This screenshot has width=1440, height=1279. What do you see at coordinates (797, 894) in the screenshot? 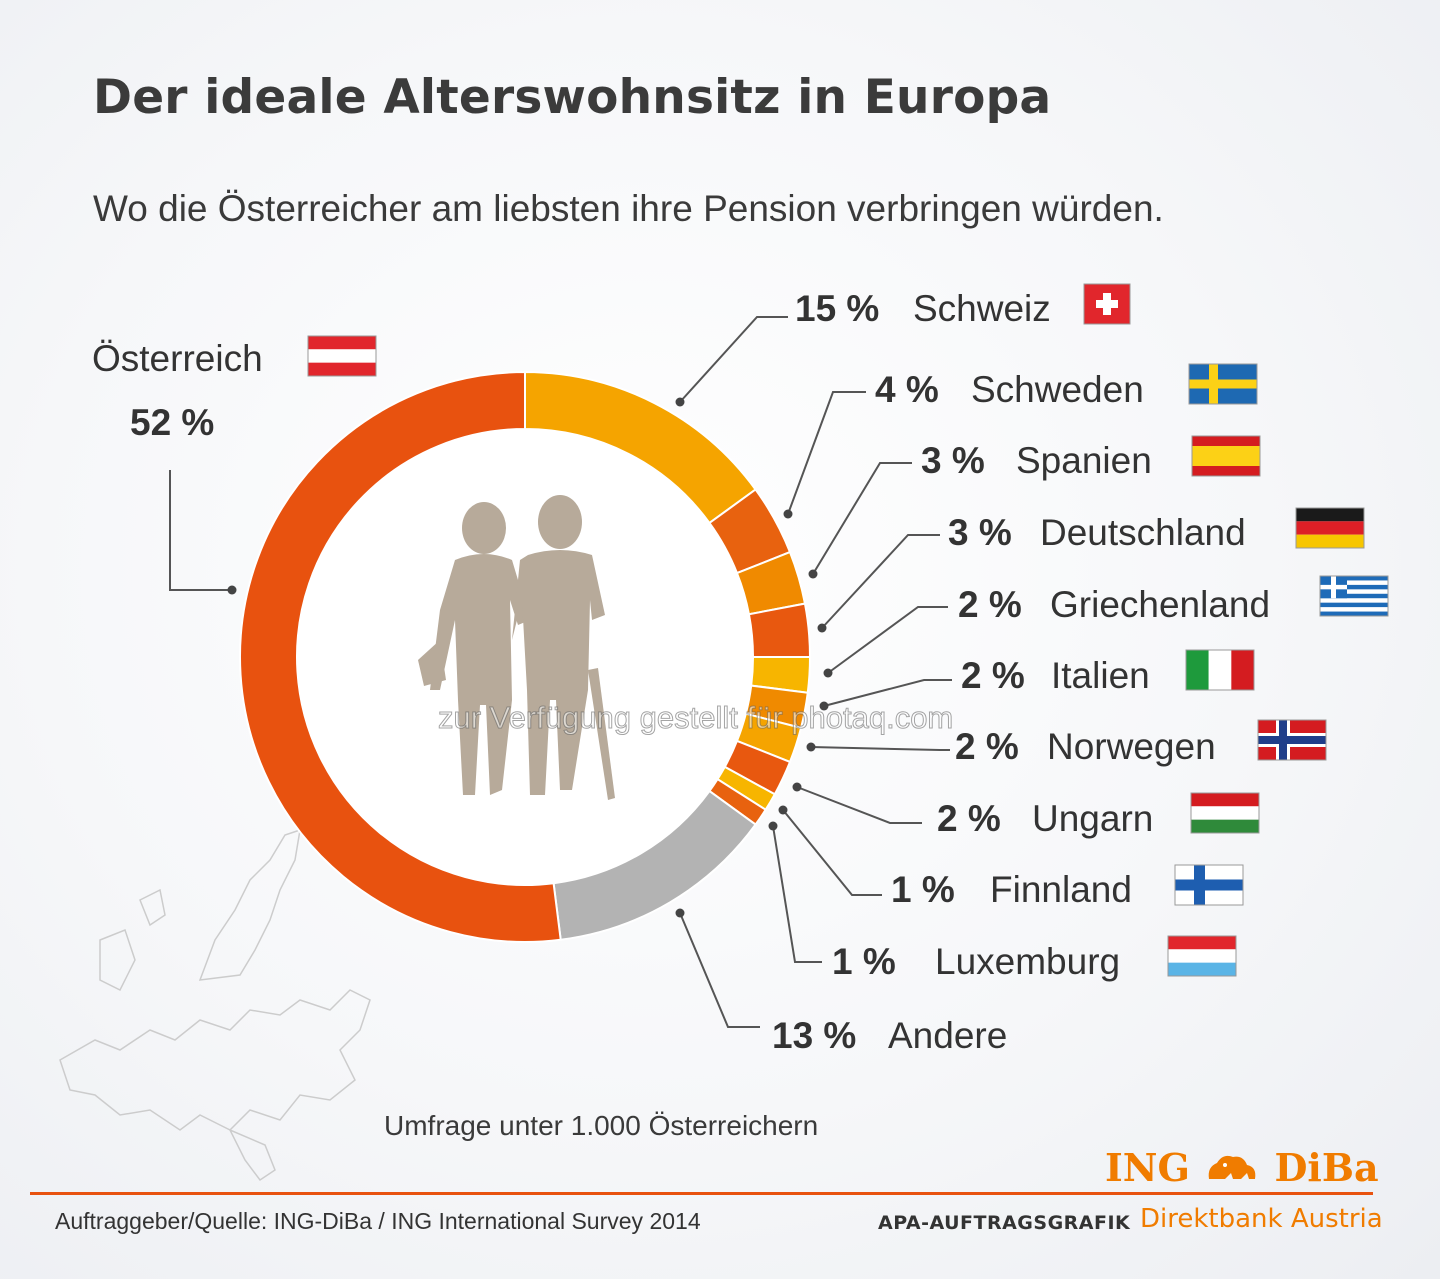
I see `leader-line-luxemburg` at bounding box center [797, 894].